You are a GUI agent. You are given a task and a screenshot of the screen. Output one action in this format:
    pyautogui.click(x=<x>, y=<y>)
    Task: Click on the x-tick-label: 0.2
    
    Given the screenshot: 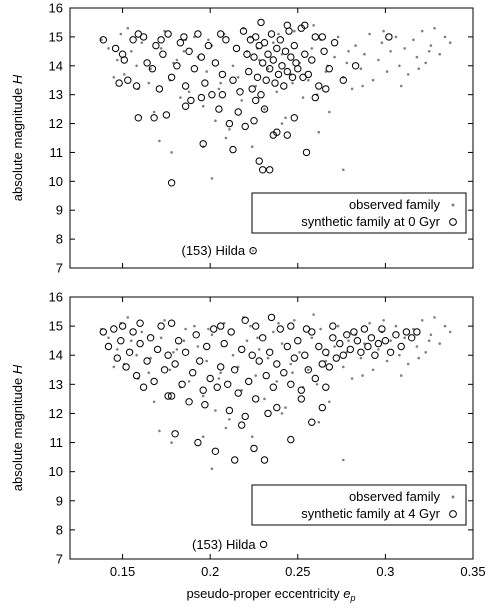 What is the action you would take?
    pyautogui.click(x=210, y=571)
    